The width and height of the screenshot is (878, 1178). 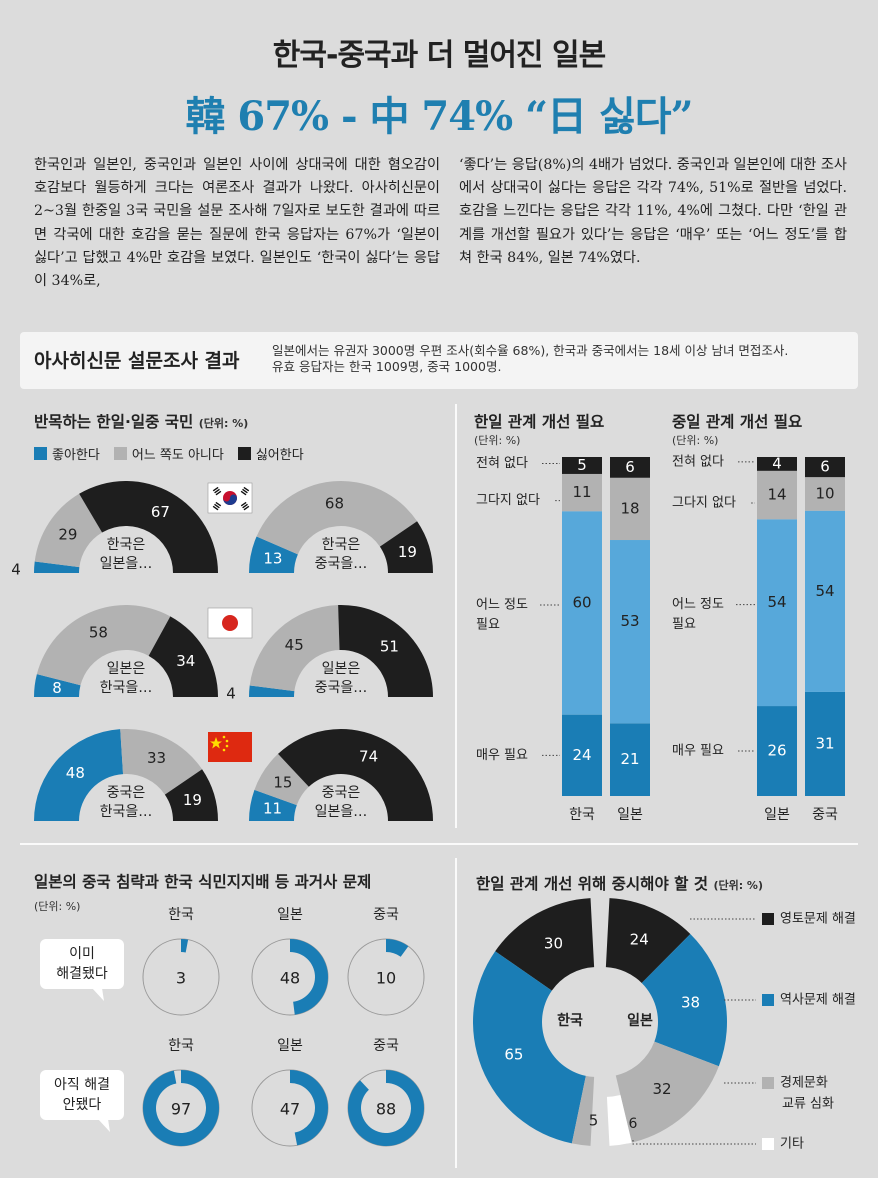 I want to click on page-title: 한국-중국과 더 멀어진 일본, so click(x=439, y=55).